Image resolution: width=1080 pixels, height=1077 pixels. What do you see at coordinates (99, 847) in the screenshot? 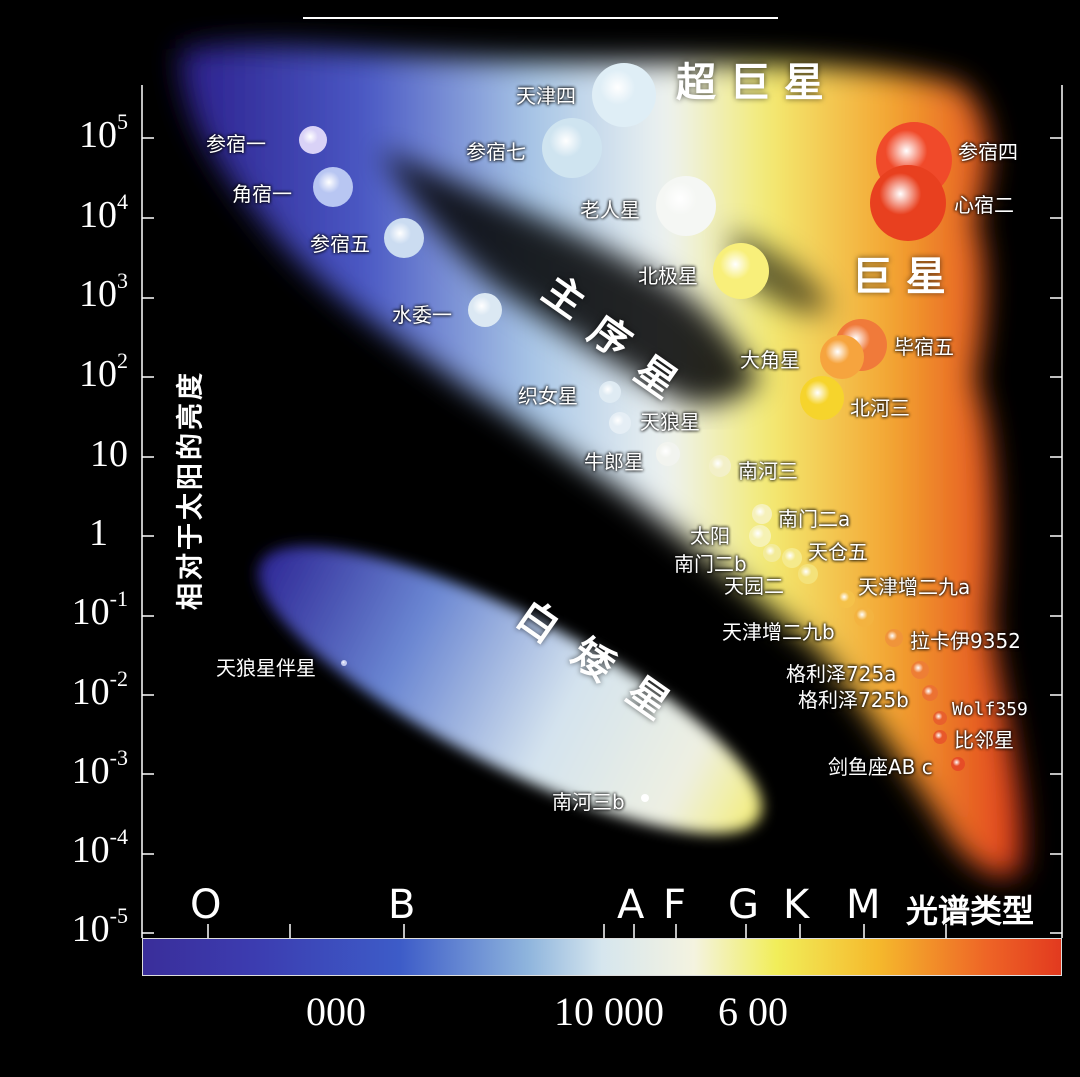
I see `y-tick-label: 10⁻⁴` at bounding box center [99, 847].